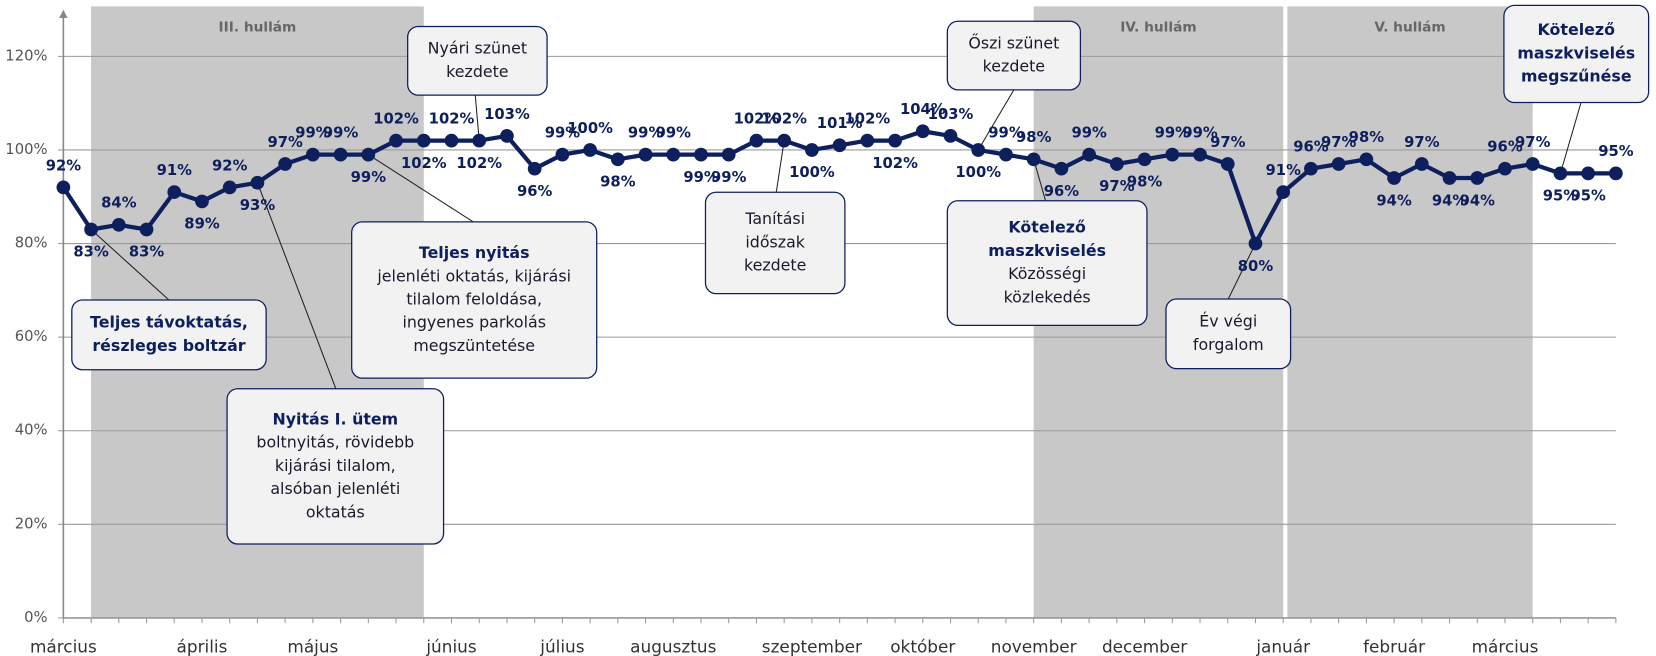 The image size is (1656, 656). I want to click on data-label-value: 104, so click(915, 109).